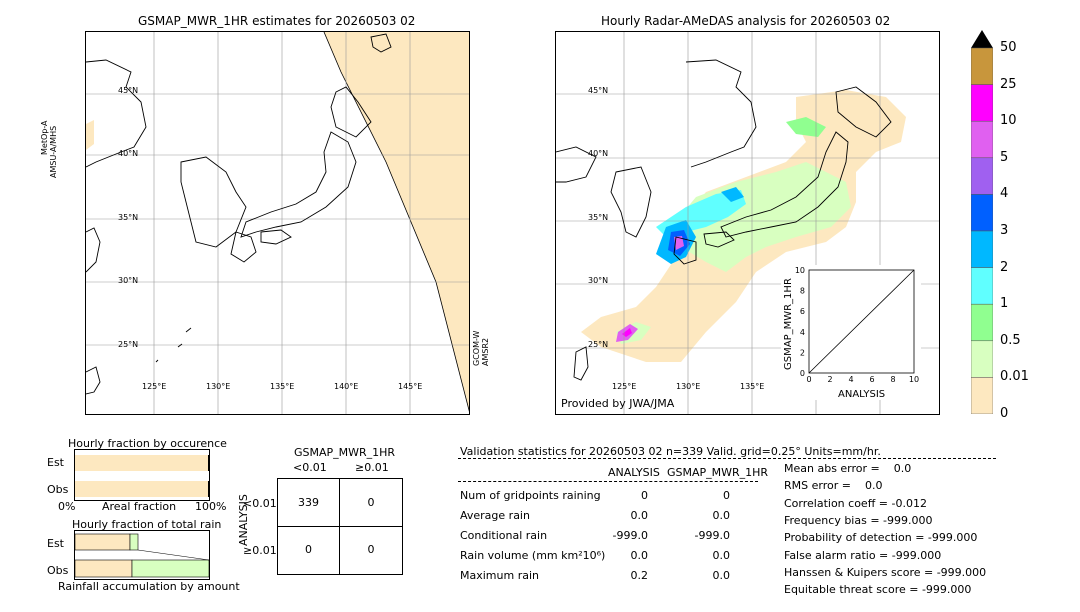 The height and width of the screenshot is (612, 1080). I want to click on contingency-col-header: <0.01, so click(310, 467).